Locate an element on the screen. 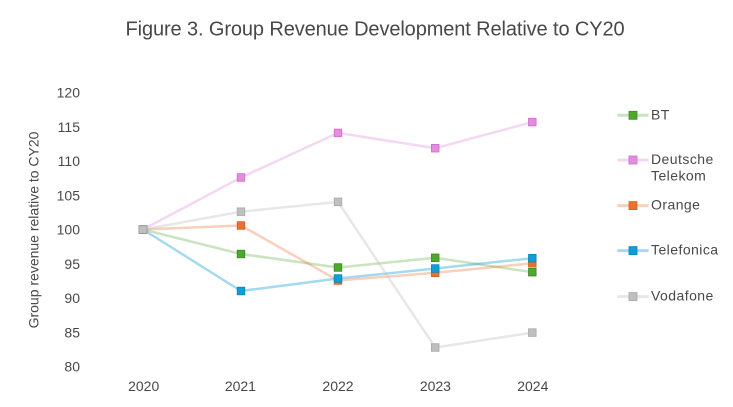 This screenshot has width=733, height=407. svg-text: 95 is located at coordinates (72, 264).